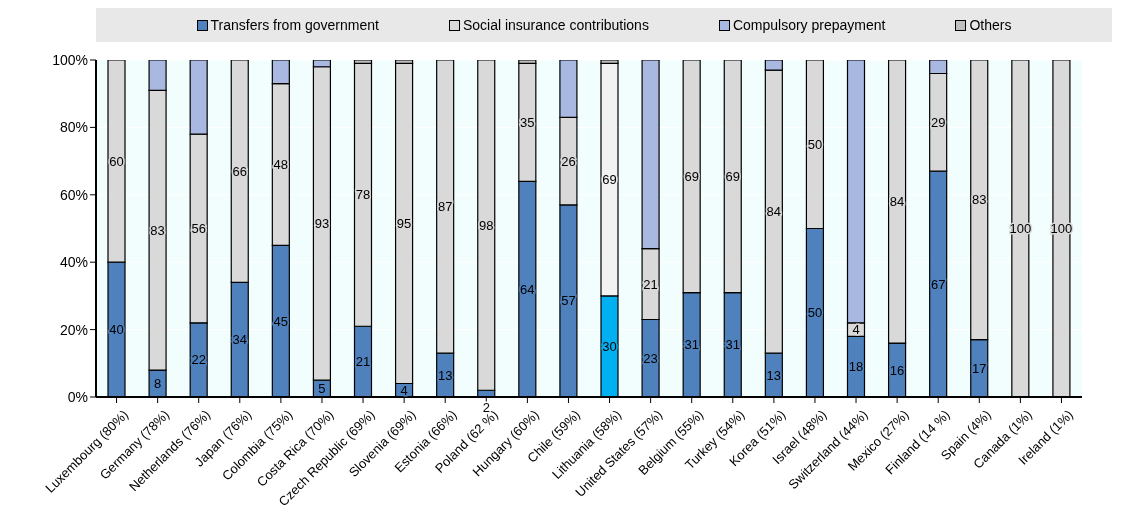 The height and width of the screenshot is (517, 1130). What do you see at coordinates (322, 389) in the screenshot?
I see `data-label: 5` at bounding box center [322, 389].